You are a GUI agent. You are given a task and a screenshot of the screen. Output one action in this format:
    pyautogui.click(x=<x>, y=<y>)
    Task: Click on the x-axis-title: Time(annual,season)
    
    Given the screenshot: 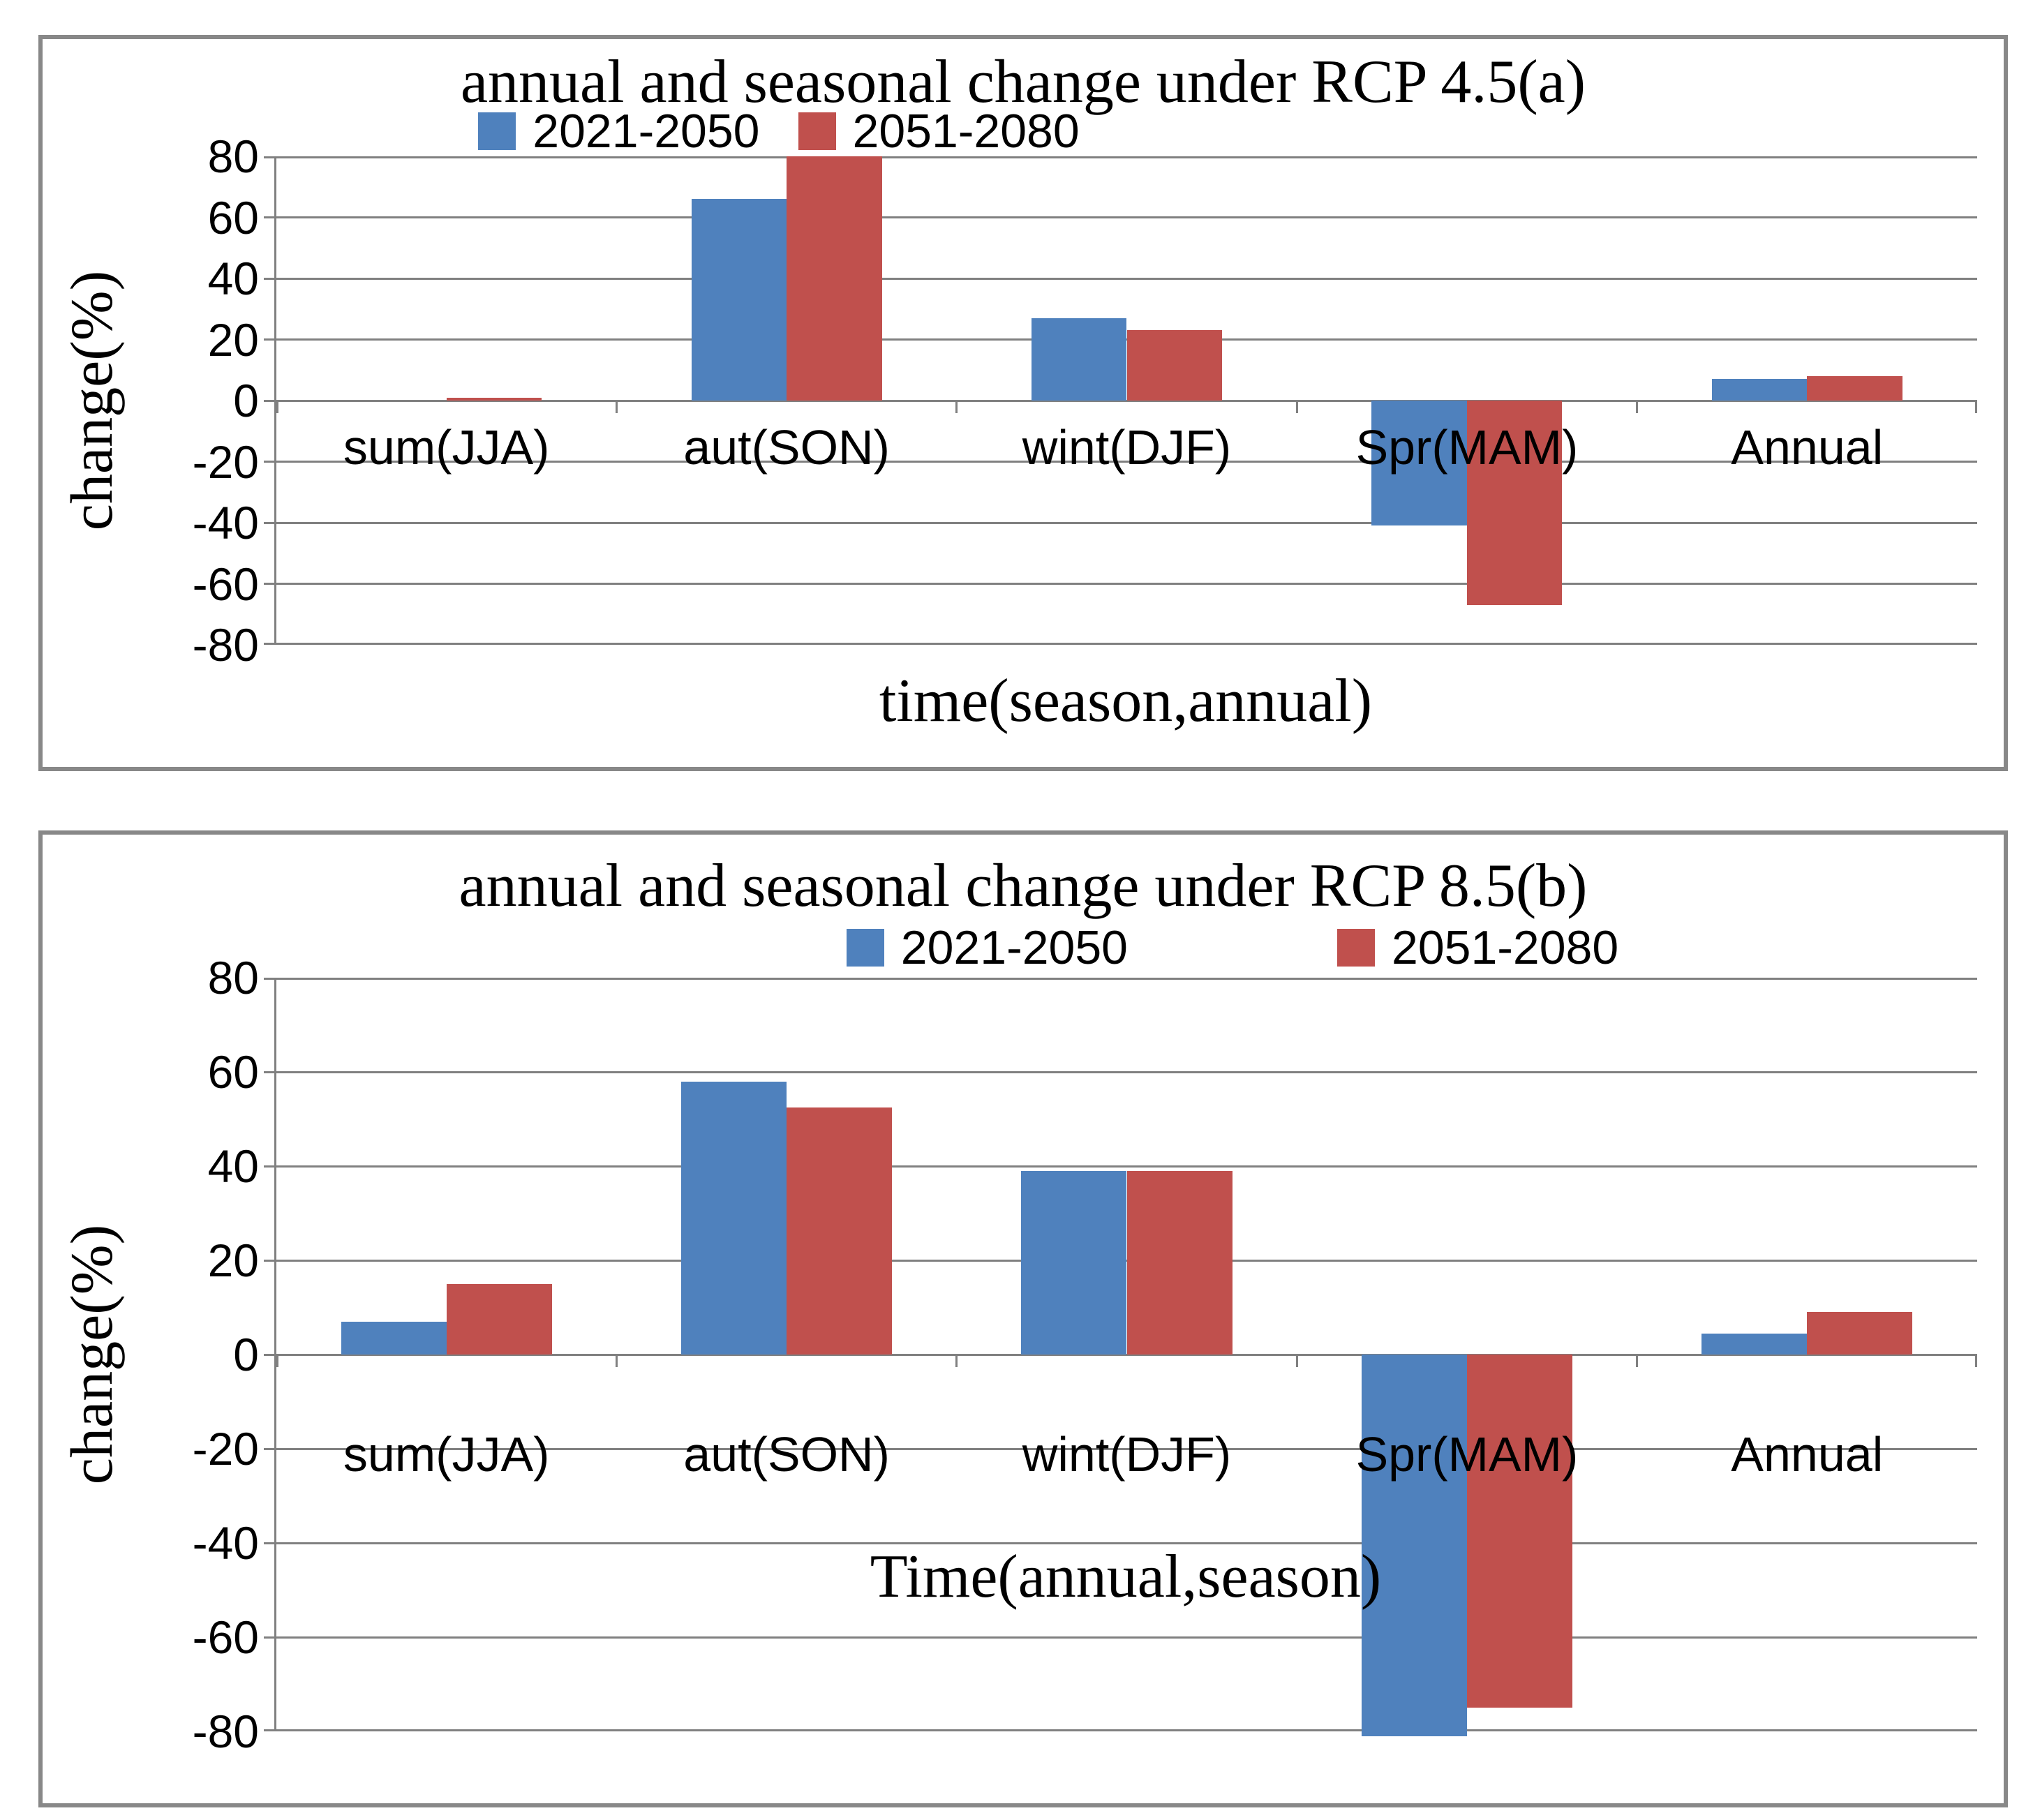 What is the action you would take?
    pyautogui.click(x=1126, y=1577)
    